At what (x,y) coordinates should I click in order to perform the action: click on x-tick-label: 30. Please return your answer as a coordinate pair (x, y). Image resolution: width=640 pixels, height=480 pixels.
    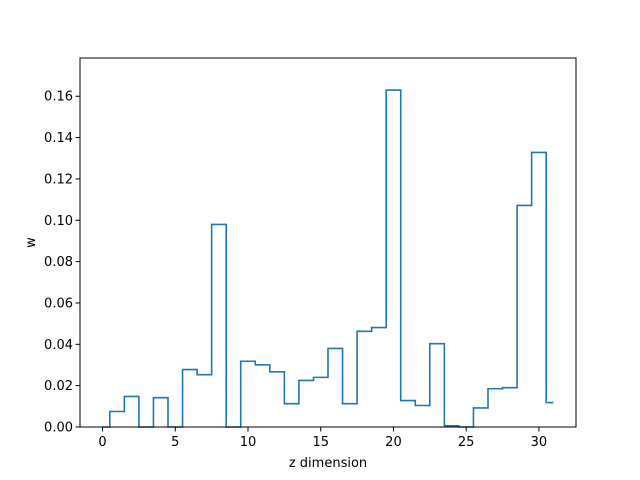
    Looking at the image, I should click on (539, 442).